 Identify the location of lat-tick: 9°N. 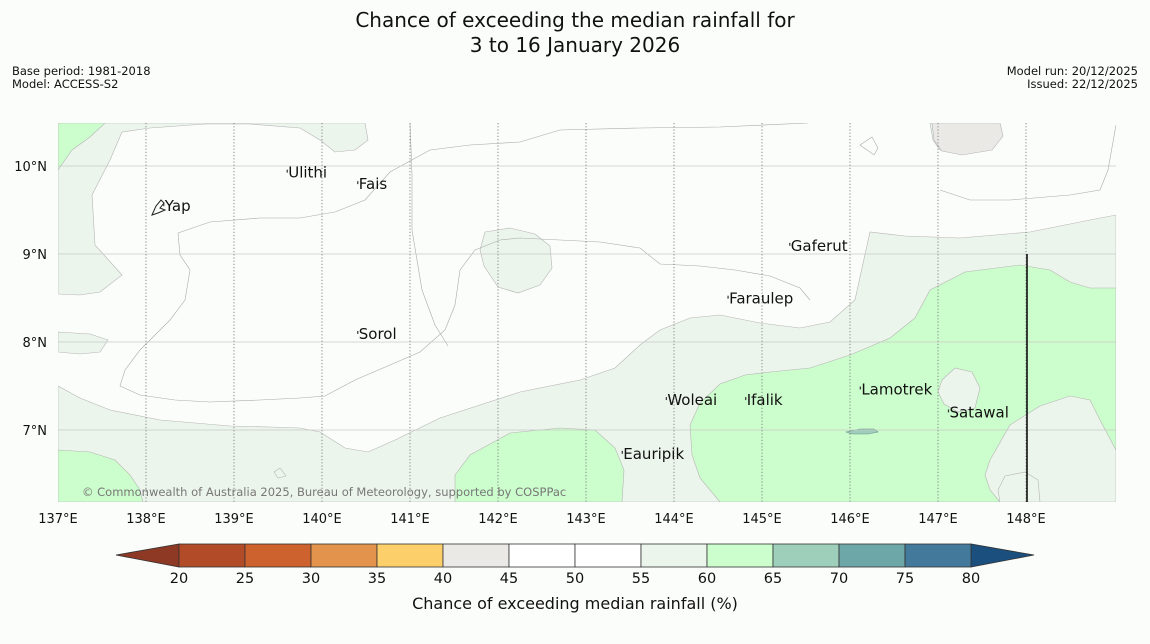
(35, 255).